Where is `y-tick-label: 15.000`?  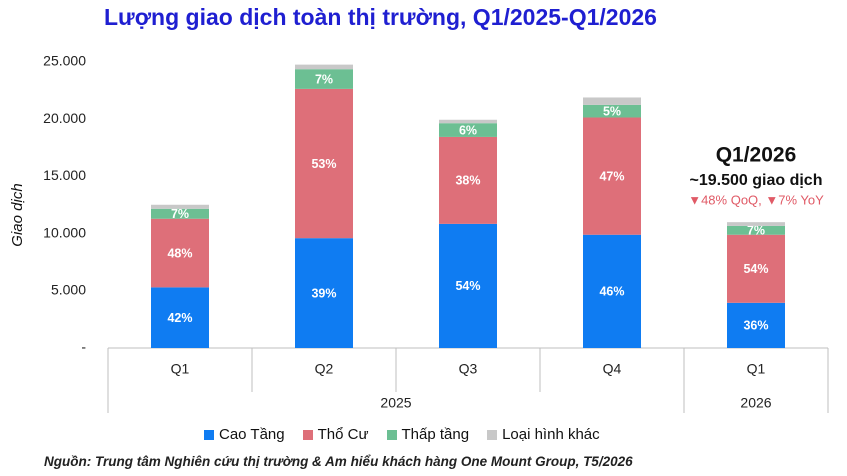 y-tick-label: 15.000 is located at coordinates (64, 175).